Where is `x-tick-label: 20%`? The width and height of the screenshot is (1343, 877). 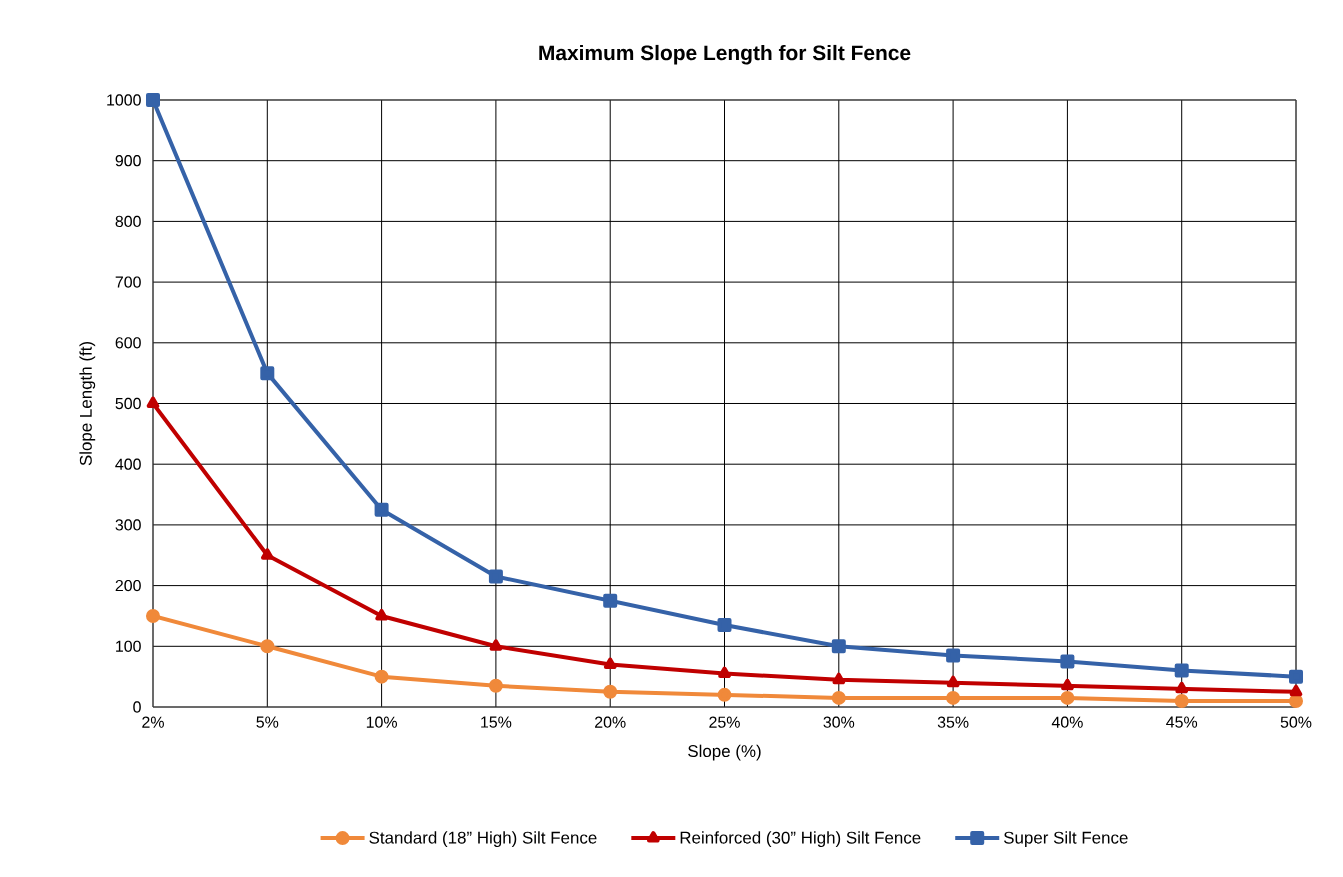
x-tick-label: 20% is located at coordinates (610, 722).